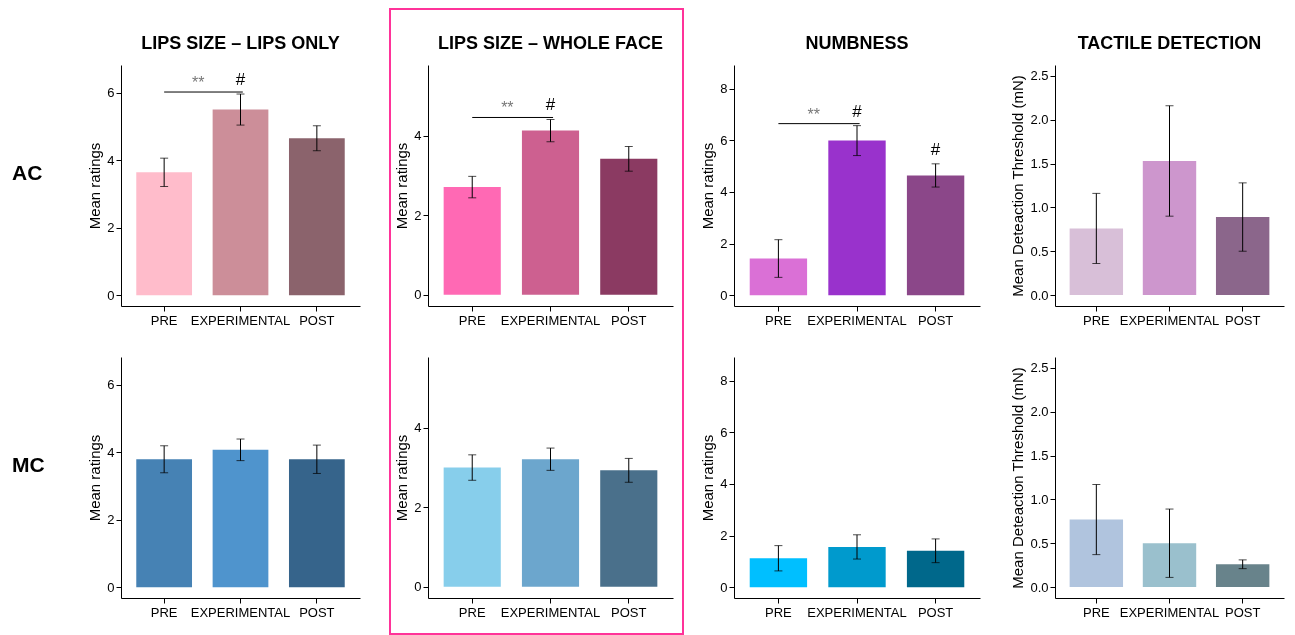 The height and width of the screenshot is (635, 1295). What do you see at coordinates (857, 43) in the screenshot?
I see `chart-title: NUMBNESS` at bounding box center [857, 43].